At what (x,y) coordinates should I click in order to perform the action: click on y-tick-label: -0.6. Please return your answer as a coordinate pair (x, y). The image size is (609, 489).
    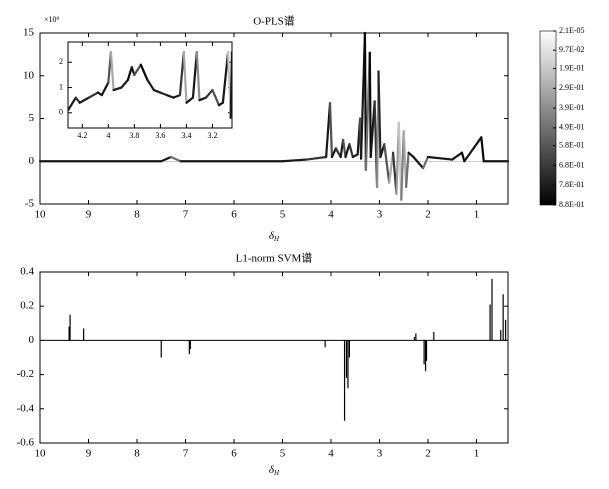
    Looking at the image, I should click on (26, 443).